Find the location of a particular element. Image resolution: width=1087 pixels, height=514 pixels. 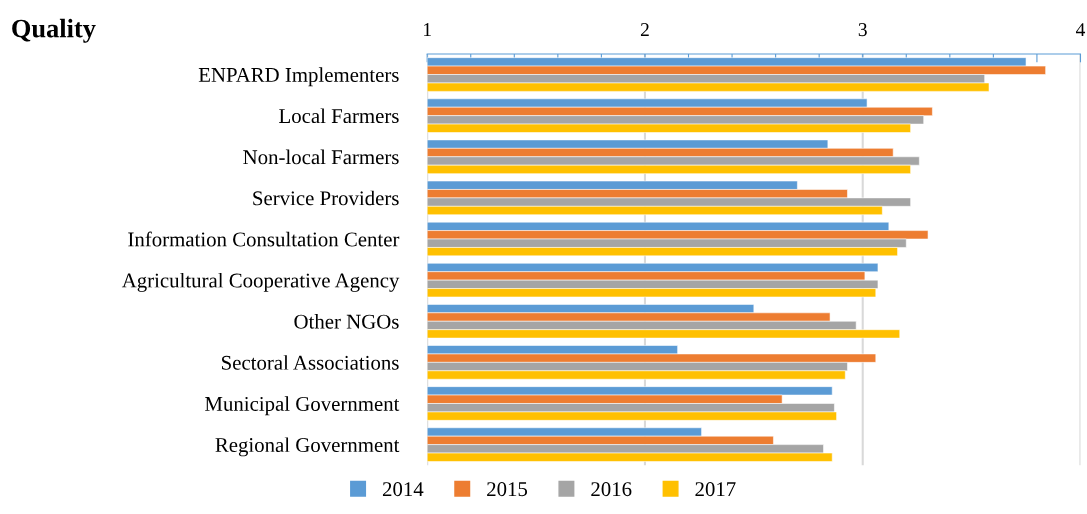

legend-label: 2014 is located at coordinates (403, 489).